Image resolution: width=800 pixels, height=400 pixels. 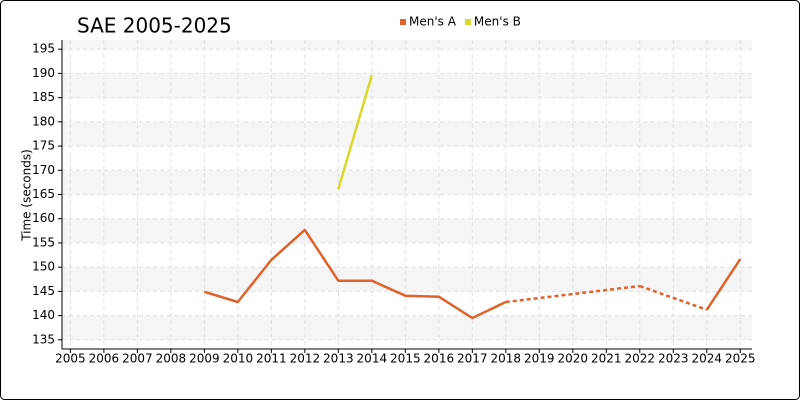 I want to click on x-tick-label: 2024, so click(x=707, y=359).